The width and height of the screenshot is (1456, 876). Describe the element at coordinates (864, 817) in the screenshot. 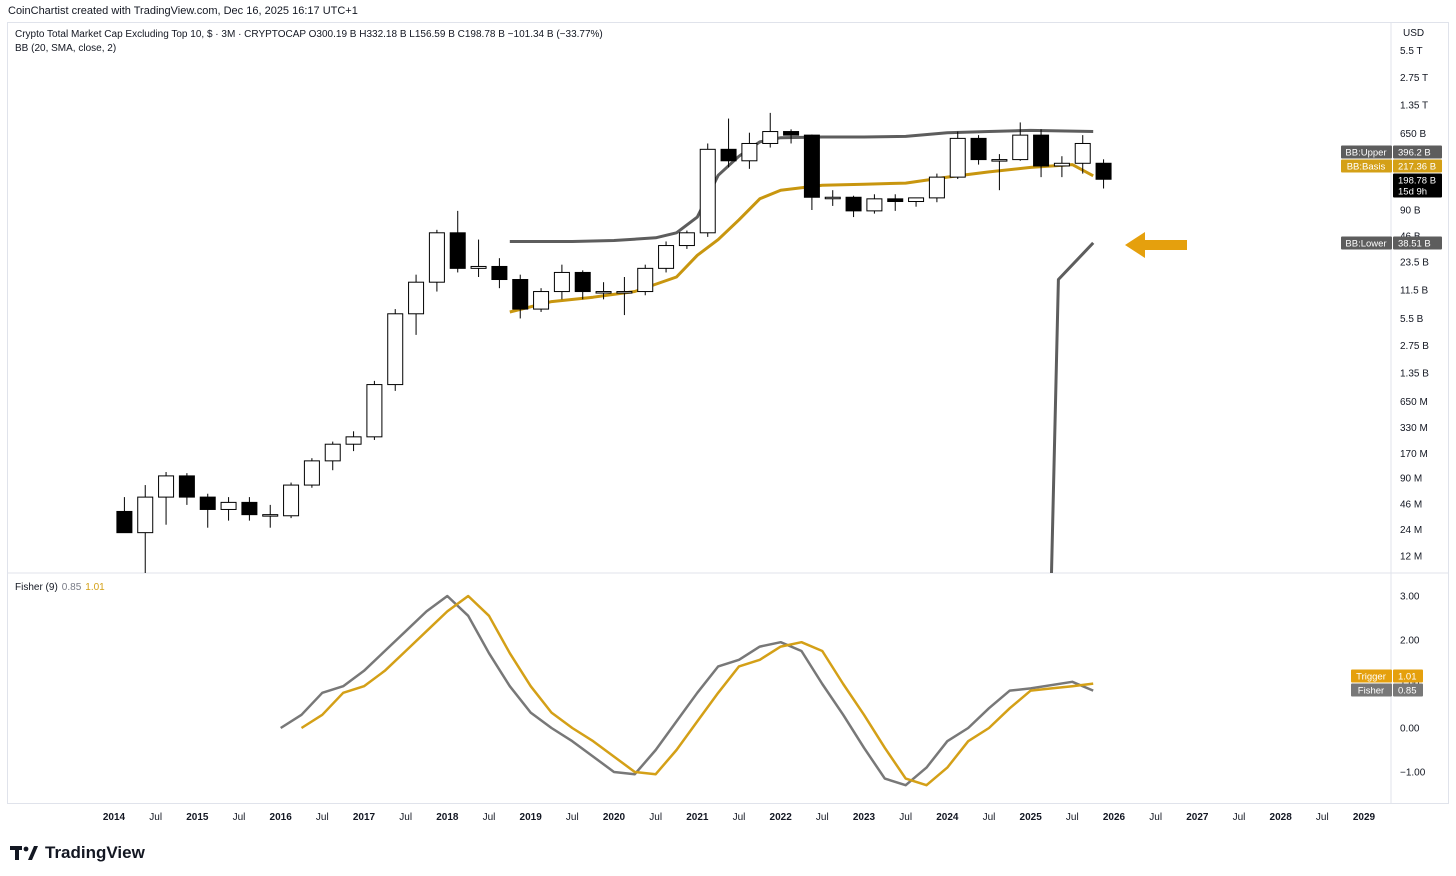

I see `time-axis-tick-label: 2023` at that location.